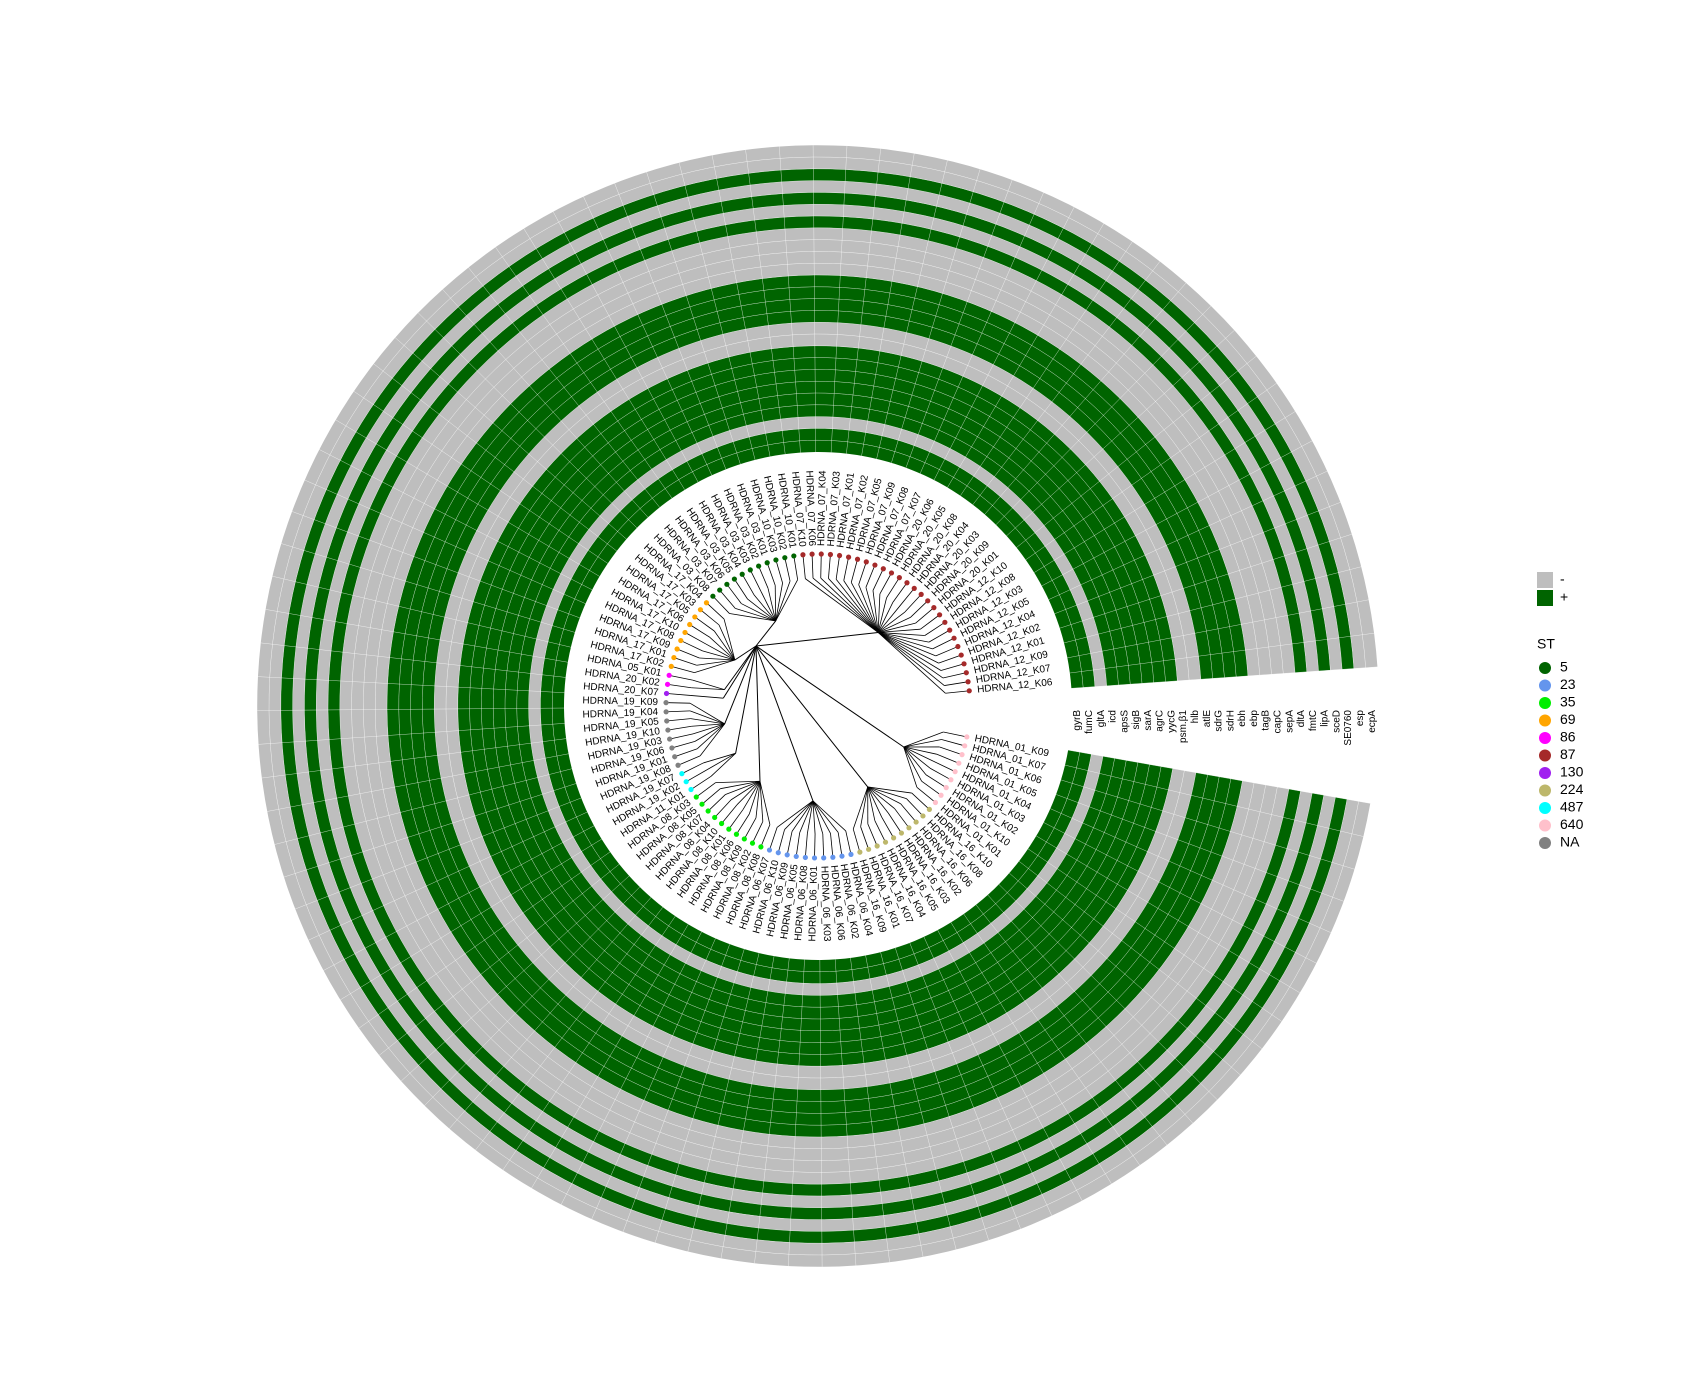 The height and width of the screenshot is (1400, 1690). What do you see at coordinates (1568, 719) in the screenshot?
I see `legend-label: 69` at bounding box center [1568, 719].